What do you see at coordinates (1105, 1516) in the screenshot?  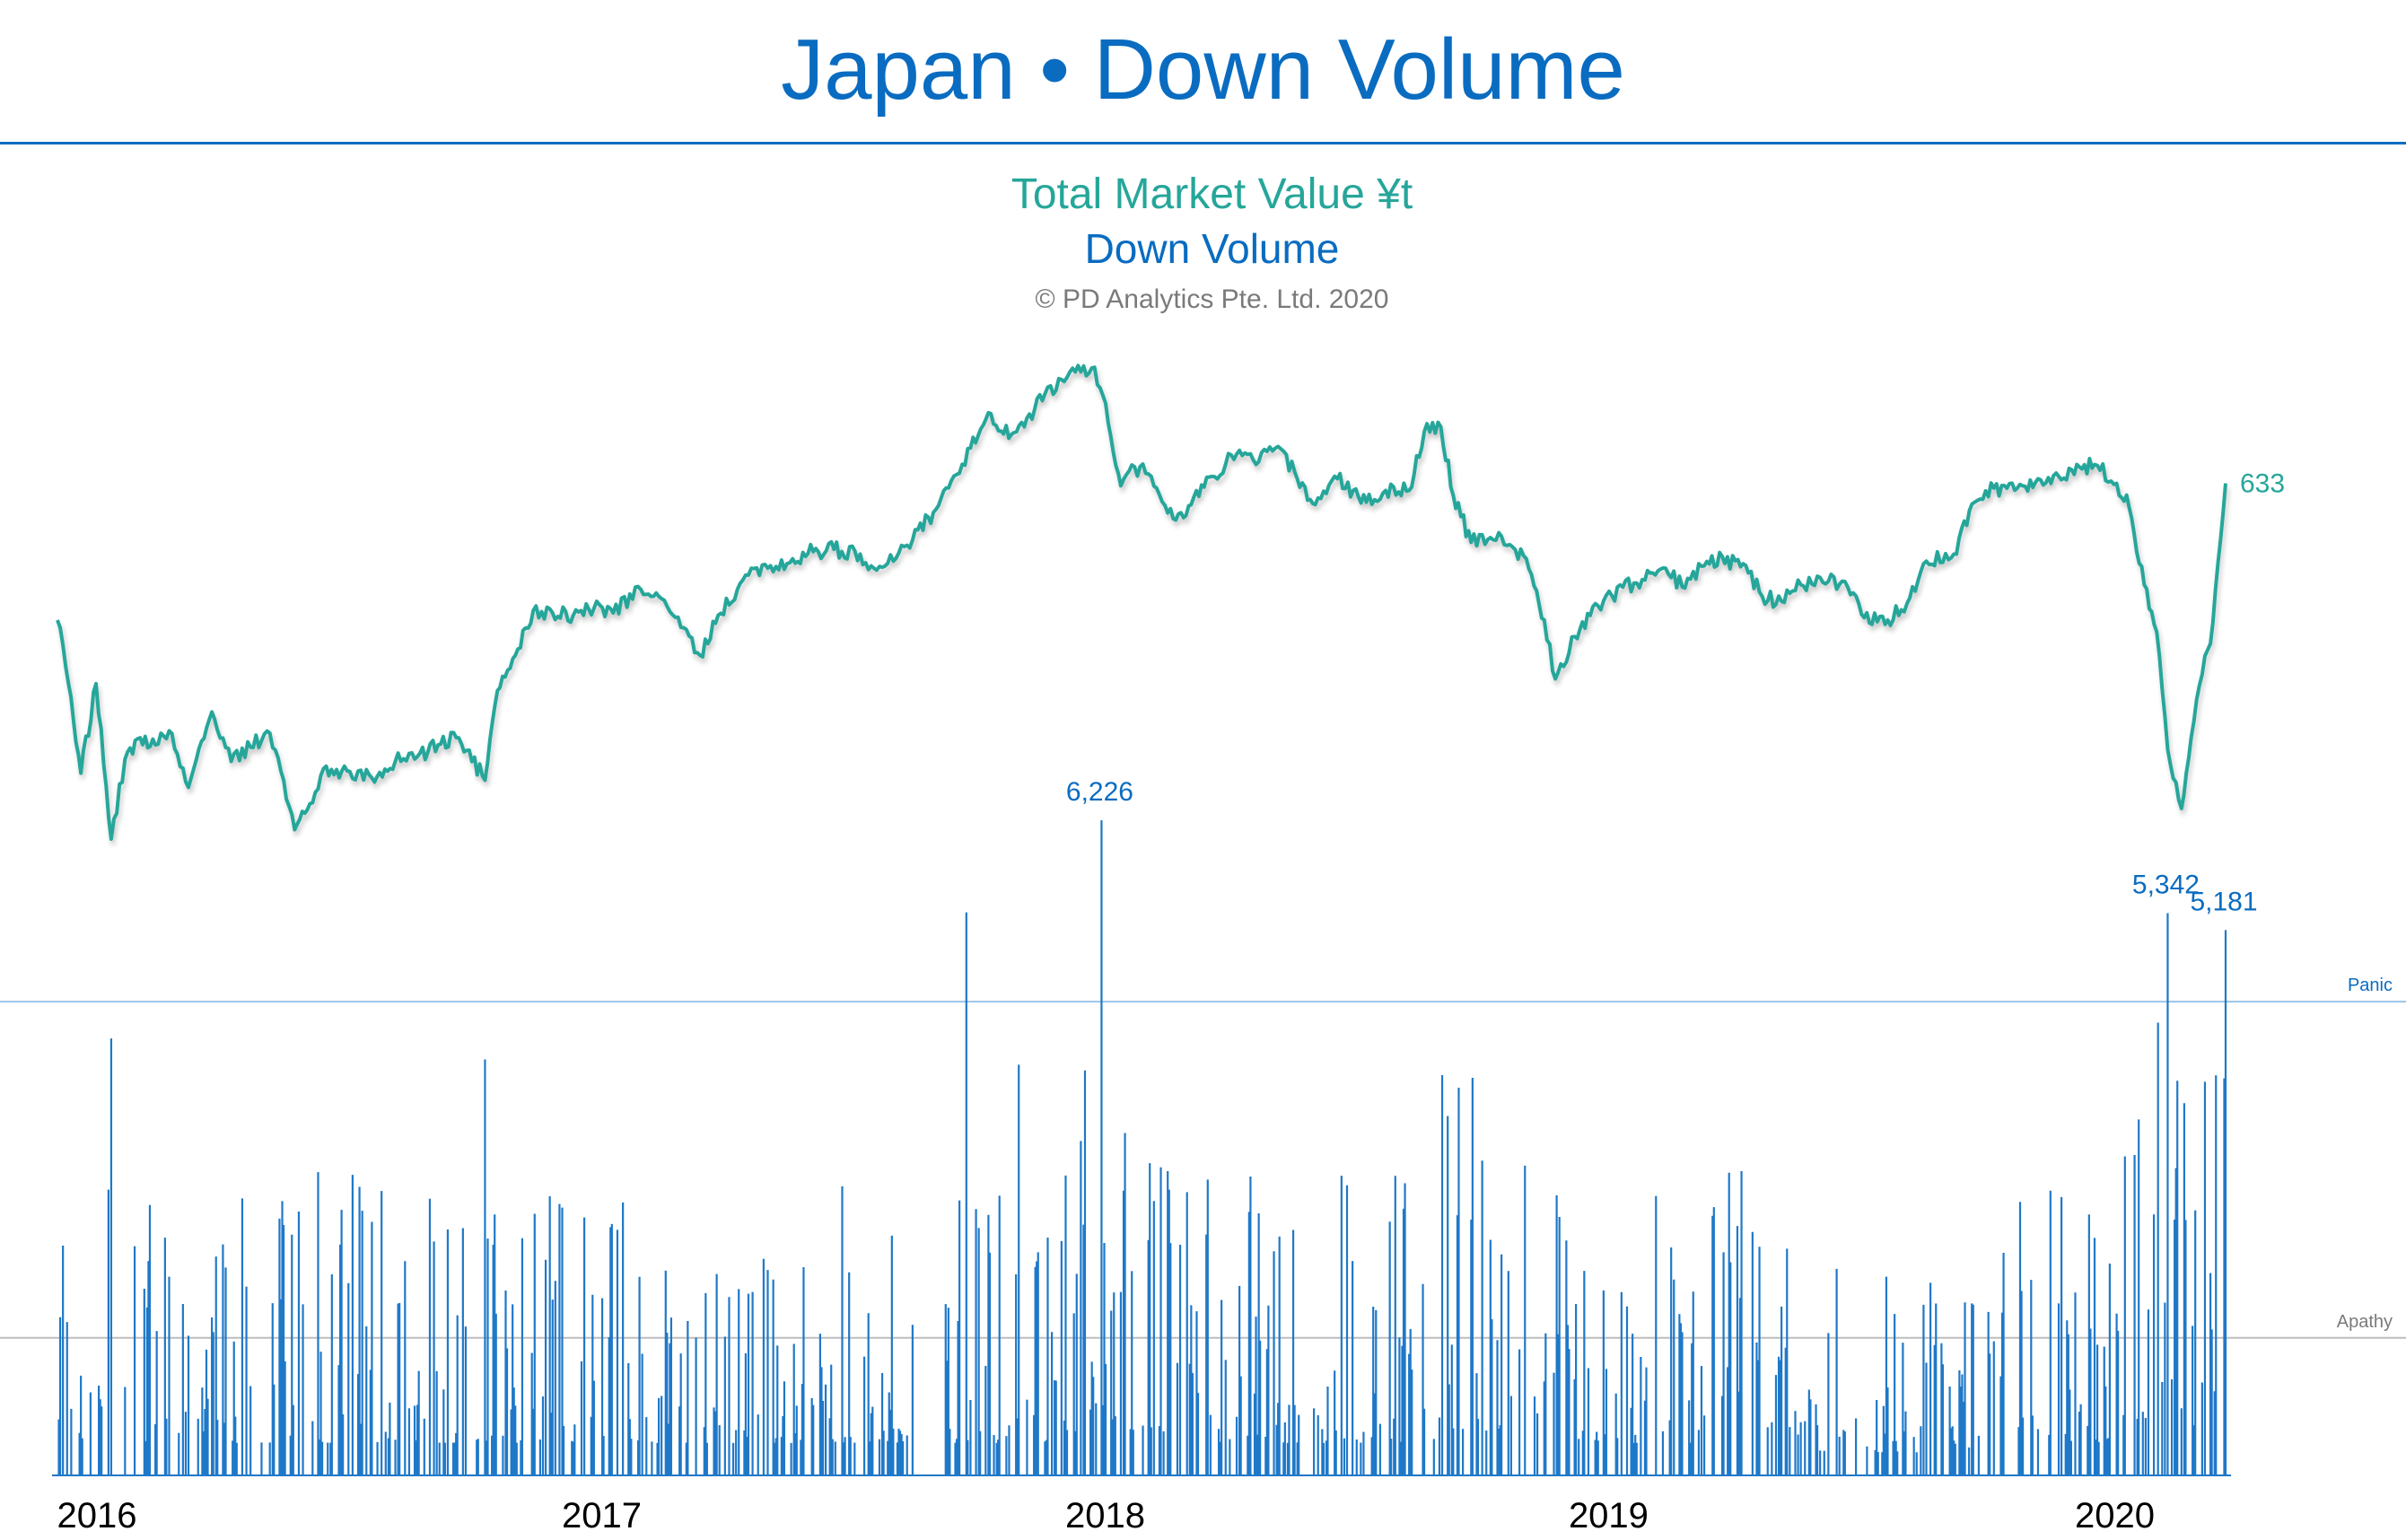 I see `x-tick-label: 2018` at bounding box center [1105, 1516].